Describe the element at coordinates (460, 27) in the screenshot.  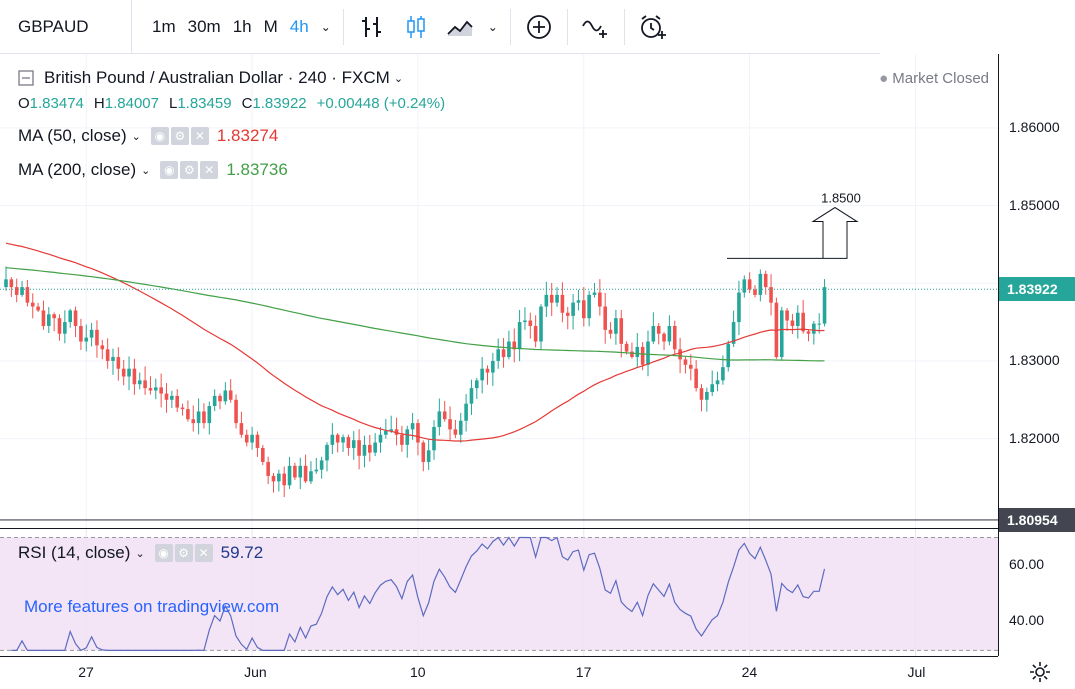
I see `area-style-icon` at that location.